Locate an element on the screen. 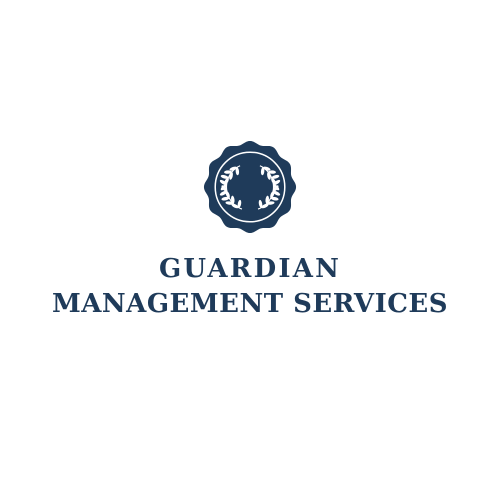 This screenshot has height=500, width=500. brand-name-line1: GUARDIAN is located at coordinates (250, 269).